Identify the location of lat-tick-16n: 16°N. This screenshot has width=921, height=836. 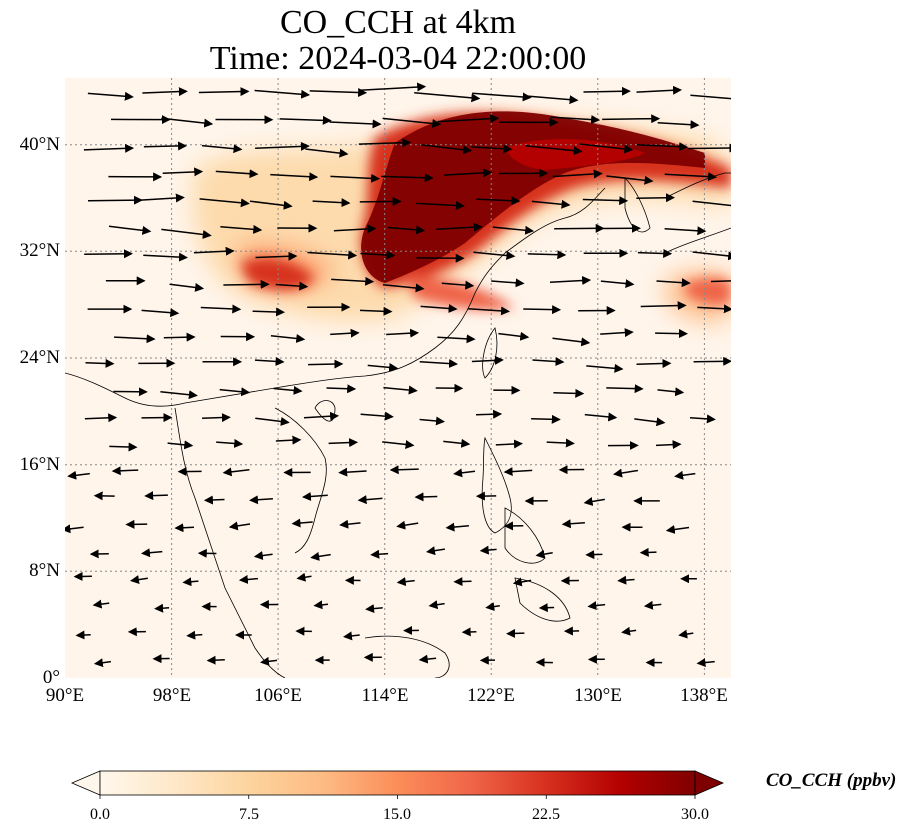
(39, 464).